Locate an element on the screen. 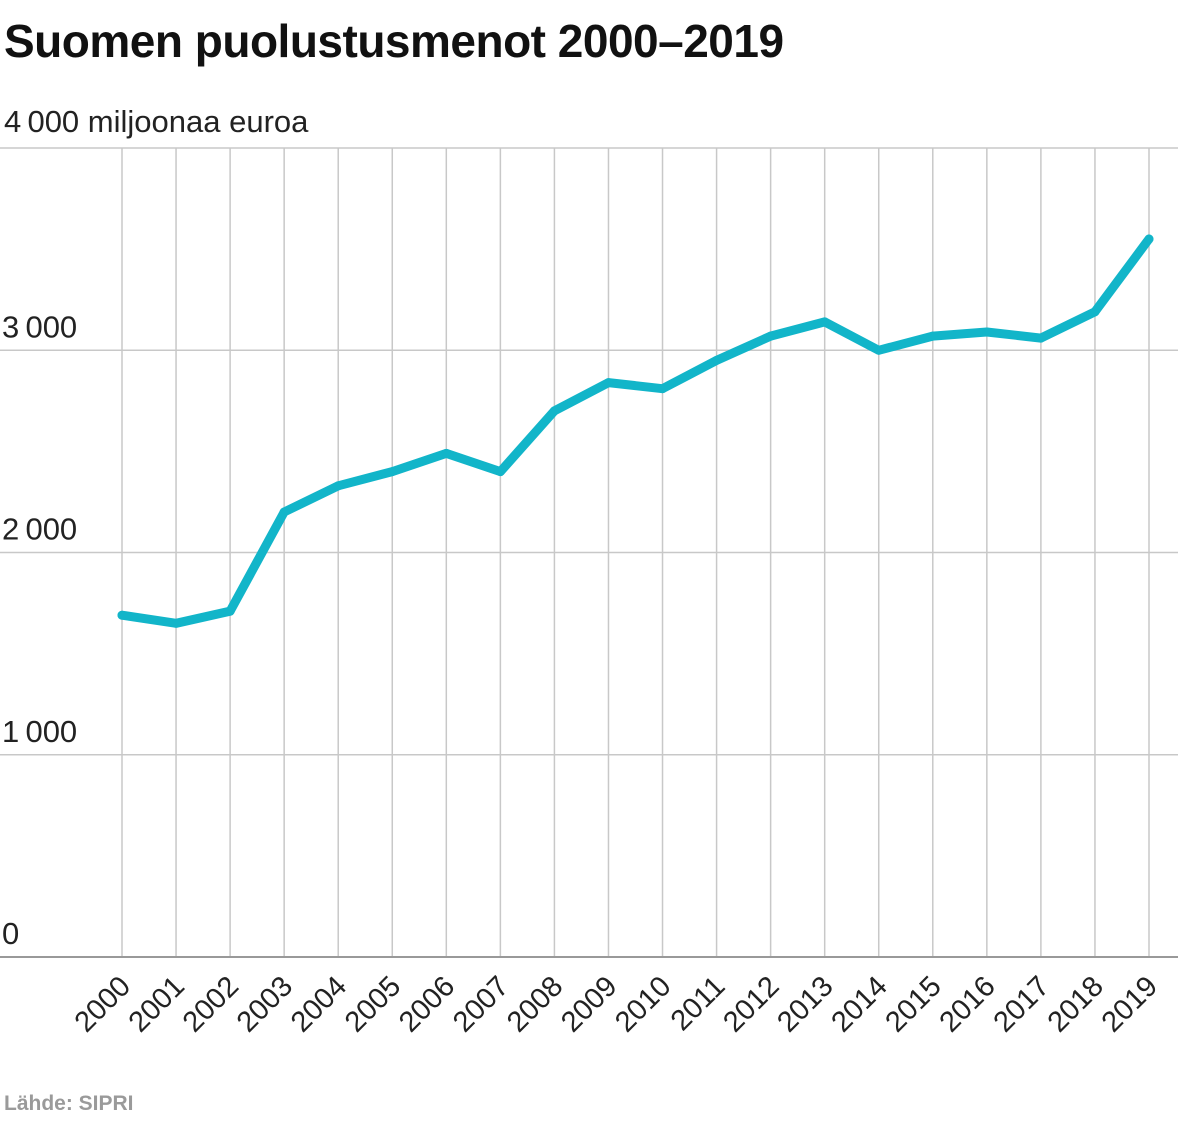  data-point-2018 is located at coordinates (1095, 312).